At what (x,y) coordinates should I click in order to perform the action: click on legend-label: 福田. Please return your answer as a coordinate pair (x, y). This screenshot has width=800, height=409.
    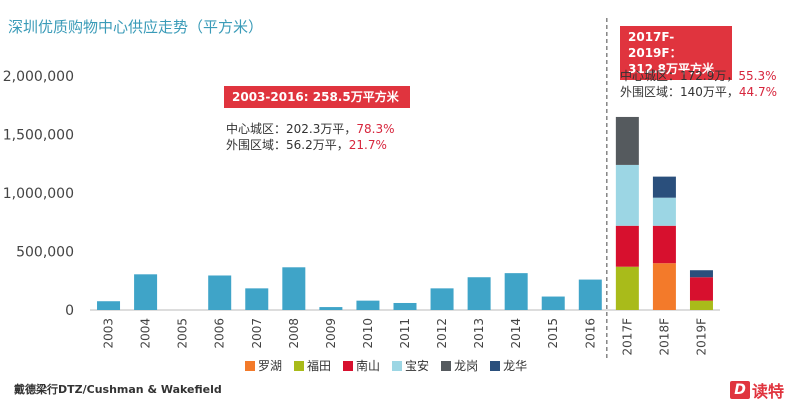
    Looking at the image, I should click on (319, 366).